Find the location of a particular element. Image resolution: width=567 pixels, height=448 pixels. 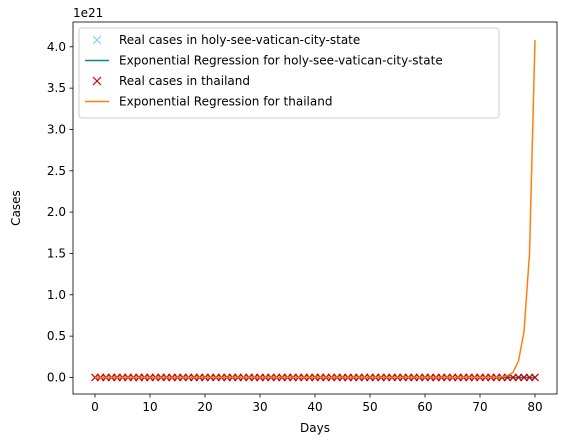

x-tick-label: 60 is located at coordinates (424, 407).